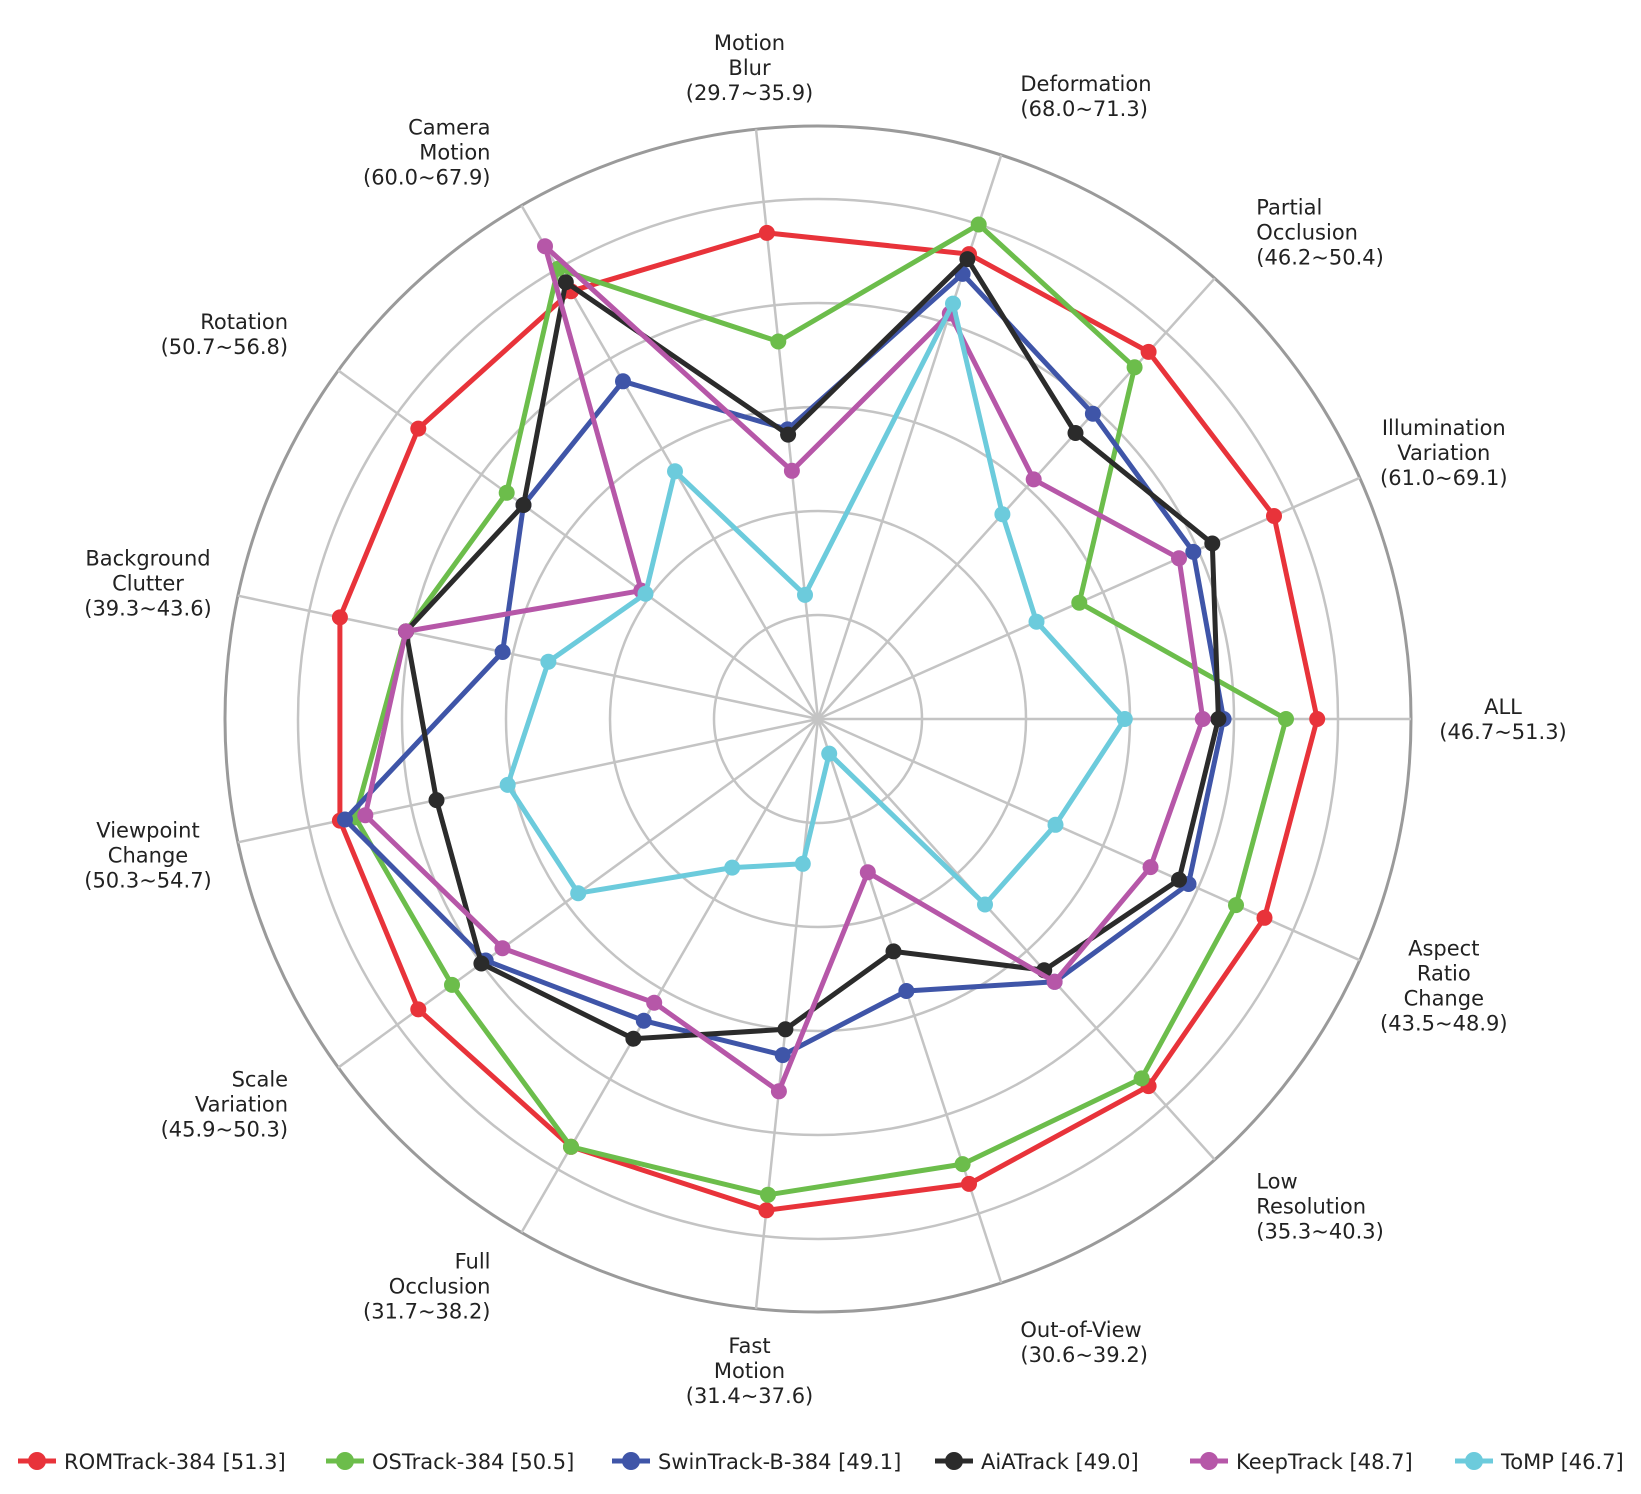  What do you see at coordinates (1085, 84) in the screenshot?
I see `axis-label-3-line-0: Deformation` at bounding box center [1085, 84].